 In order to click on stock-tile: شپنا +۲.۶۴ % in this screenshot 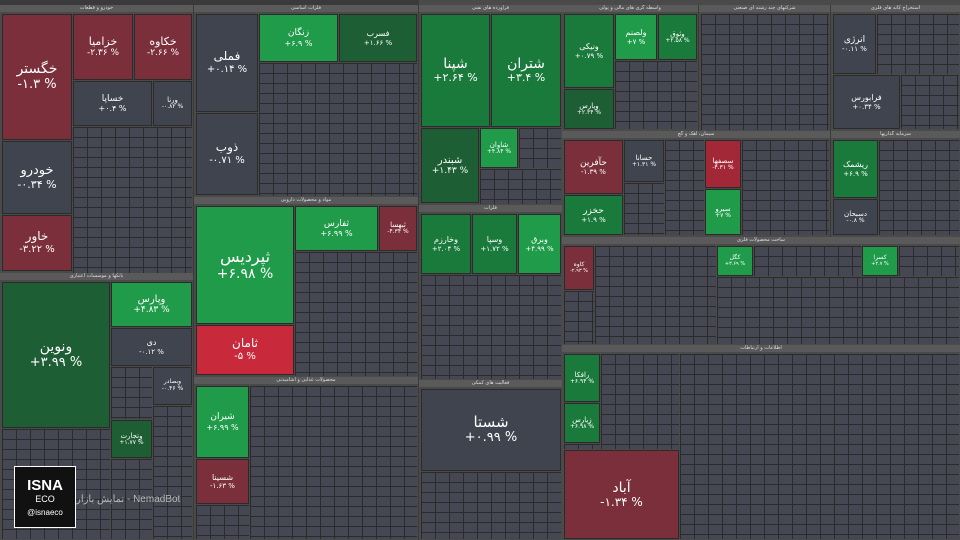, I will do `click(455, 70)`.